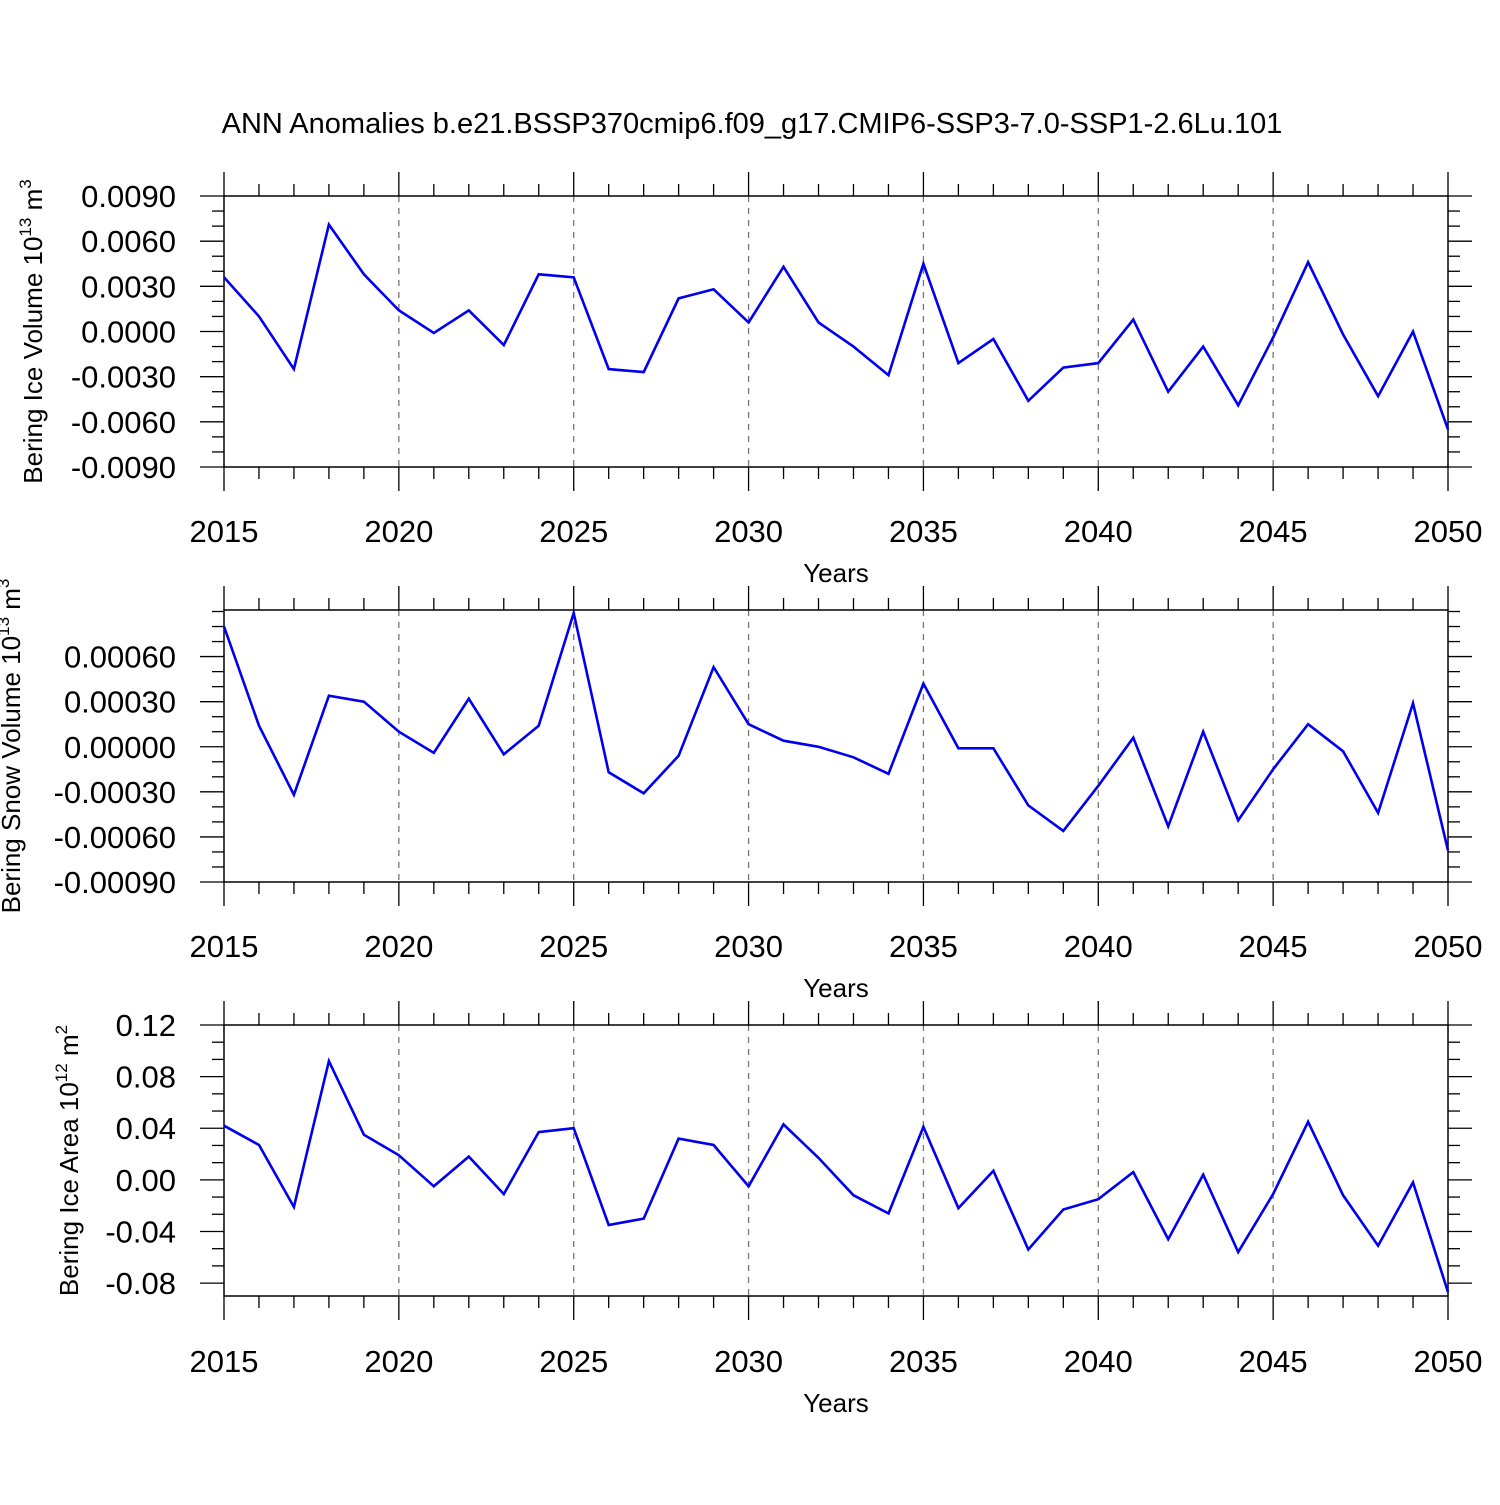  I want to click on y-tick-label: -0.0060, so click(123, 422).